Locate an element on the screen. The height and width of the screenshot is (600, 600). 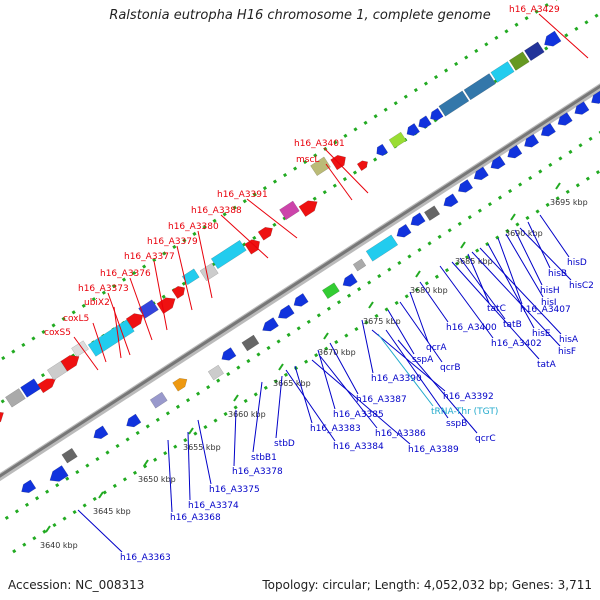
lower-gene-label: hisI is located at coordinates (549, 303).